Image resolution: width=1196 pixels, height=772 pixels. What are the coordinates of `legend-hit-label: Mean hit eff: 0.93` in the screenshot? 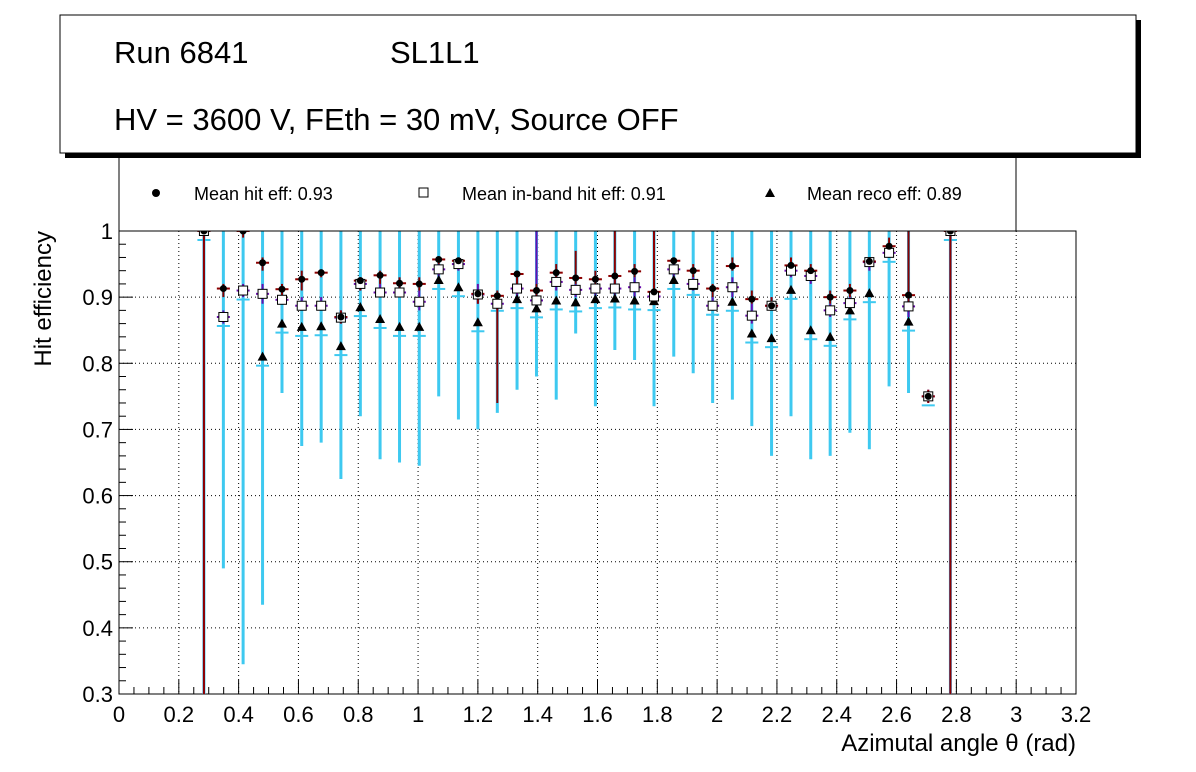 It's located at (263, 194).